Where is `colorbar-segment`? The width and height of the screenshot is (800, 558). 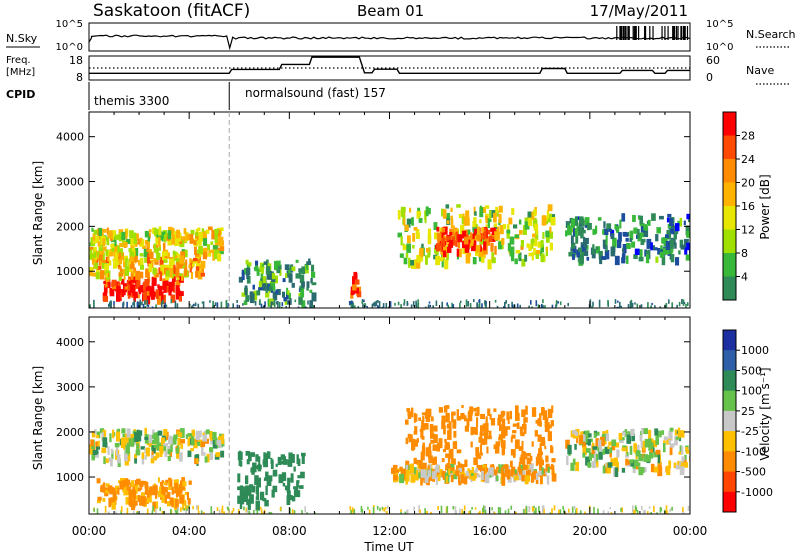
colorbar-segment is located at coordinates (729, 171).